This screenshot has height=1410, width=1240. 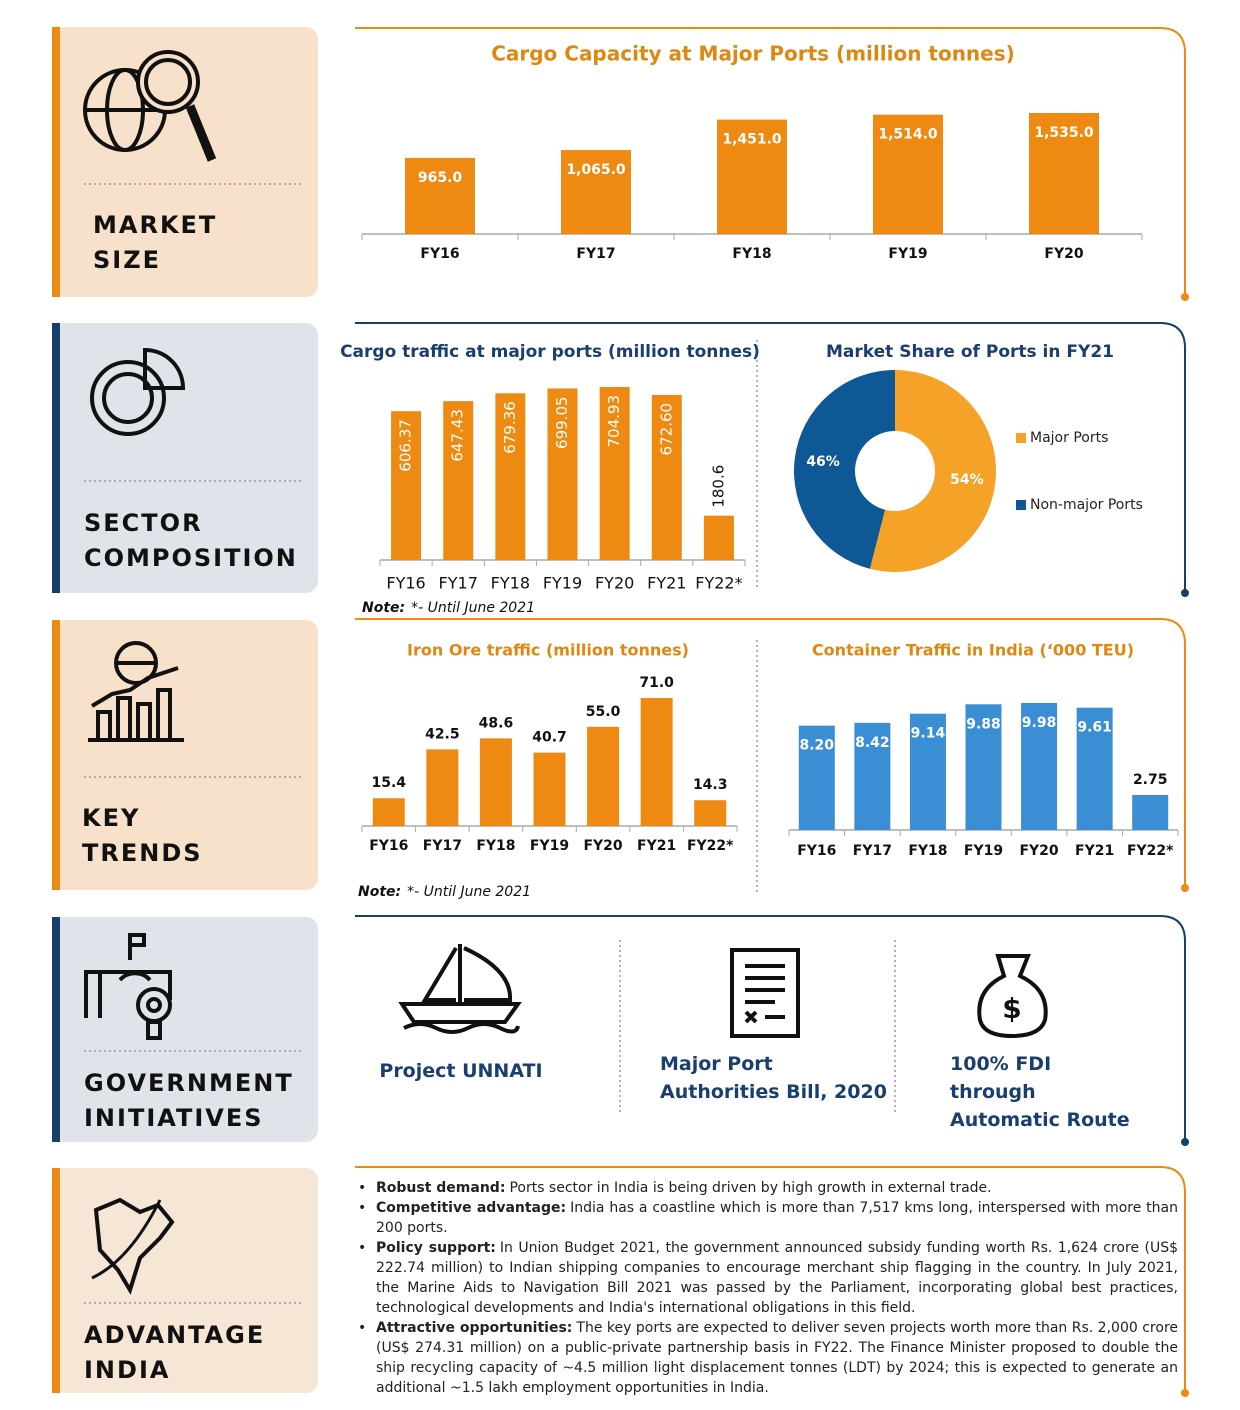 I want to click on value-label: 9.98, so click(x=1039, y=723).